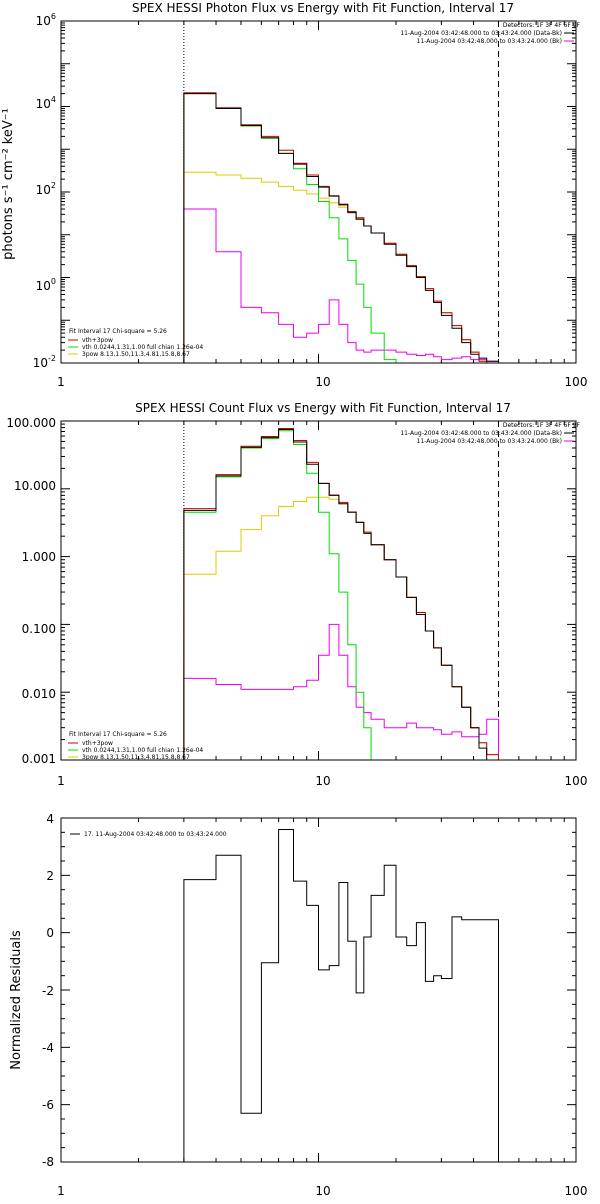  I want to click on residuals-x-tick-1: 1, so click(61, 1191).